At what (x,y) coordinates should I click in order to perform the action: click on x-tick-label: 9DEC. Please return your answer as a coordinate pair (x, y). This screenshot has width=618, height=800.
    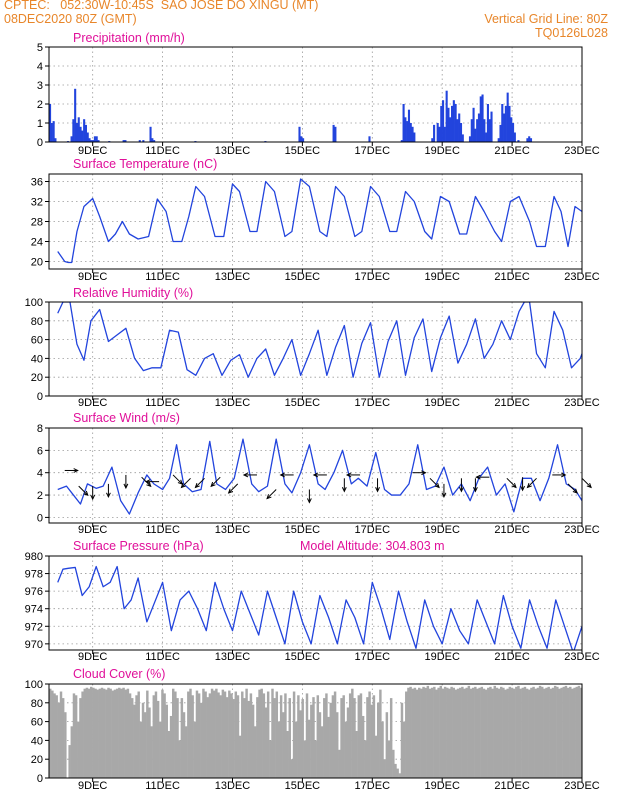
    Looking at the image, I should click on (92, 151).